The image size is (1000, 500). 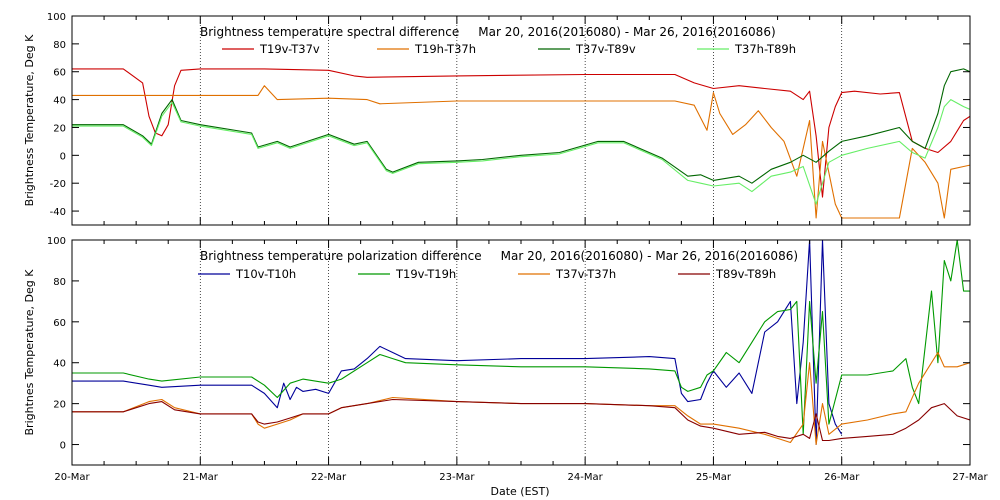 I want to click on x-tick-label: 21-Mar, so click(x=201, y=477).